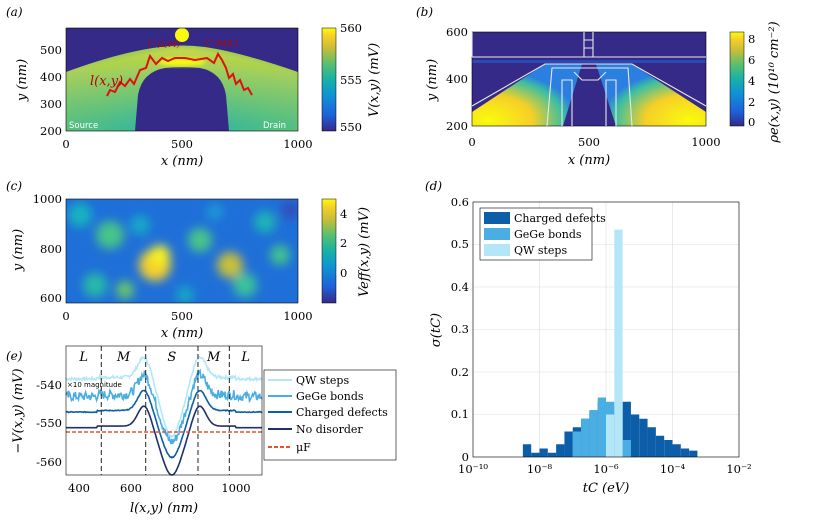  I want to click on panel-a-heatmap, so click(182, 79).